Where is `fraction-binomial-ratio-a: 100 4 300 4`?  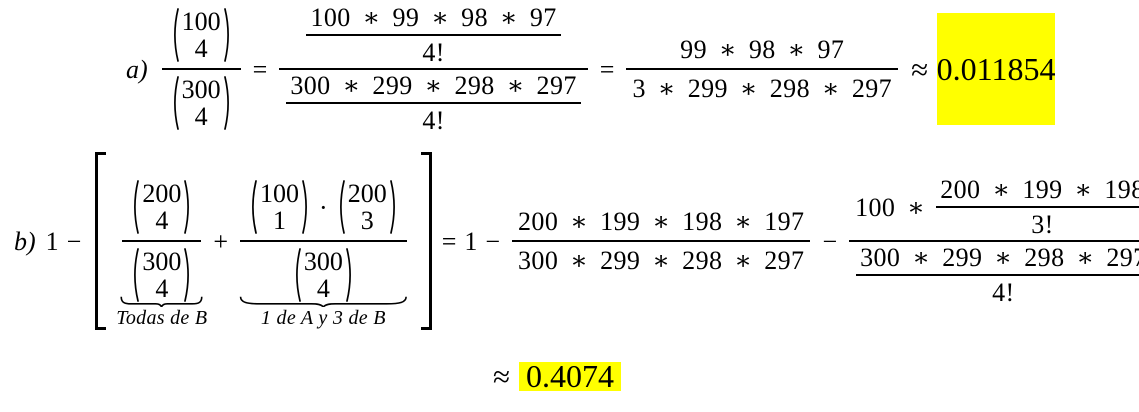 fraction-binomial-ratio-a: 100 4 300 4 is located at coordinates (201, 69).